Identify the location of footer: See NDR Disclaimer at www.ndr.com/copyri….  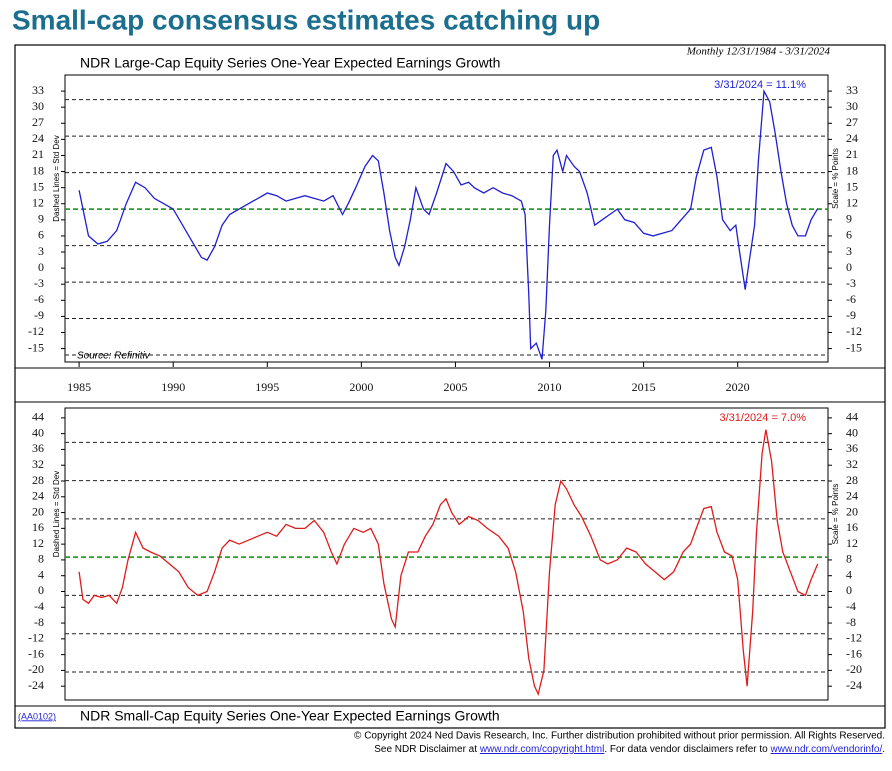
(629, 749).